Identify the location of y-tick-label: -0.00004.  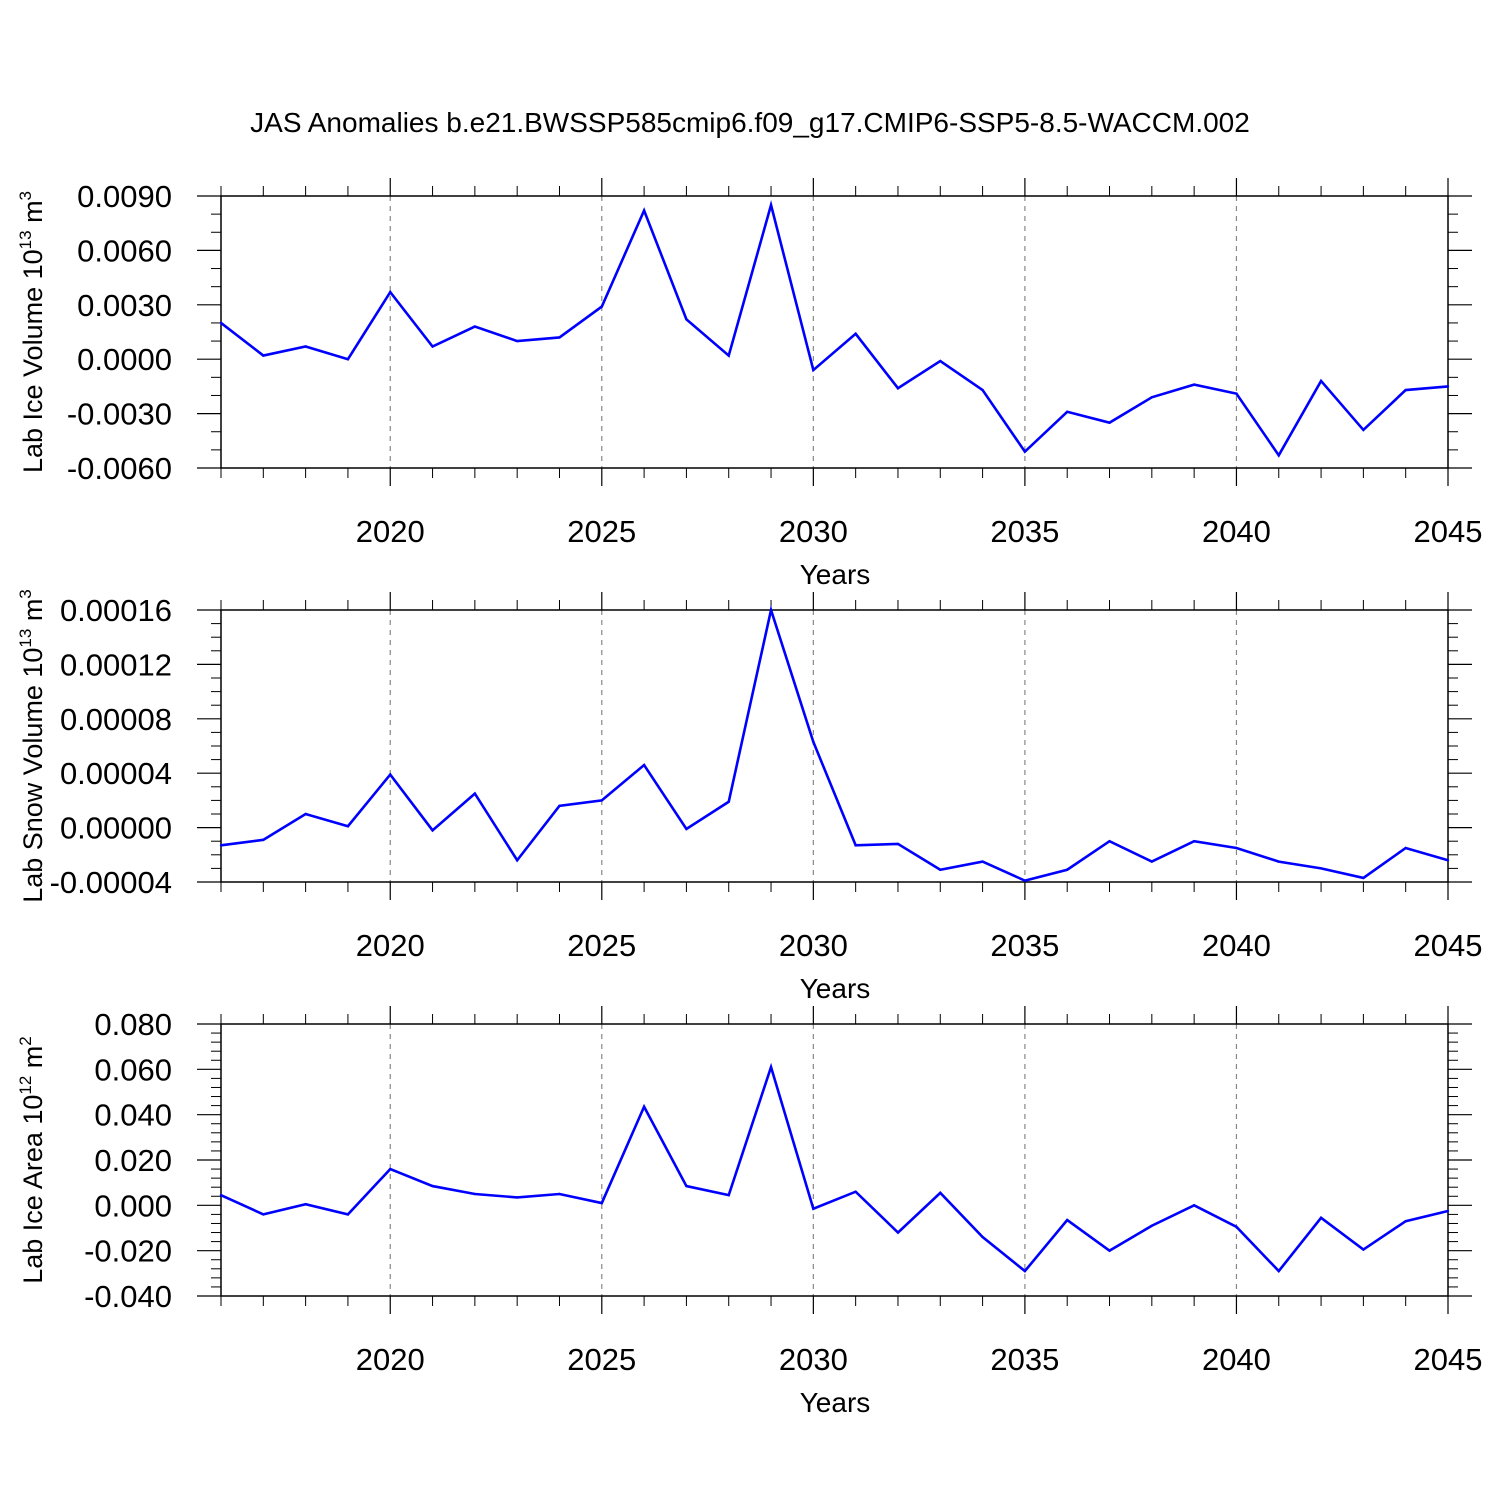
(111, 882).